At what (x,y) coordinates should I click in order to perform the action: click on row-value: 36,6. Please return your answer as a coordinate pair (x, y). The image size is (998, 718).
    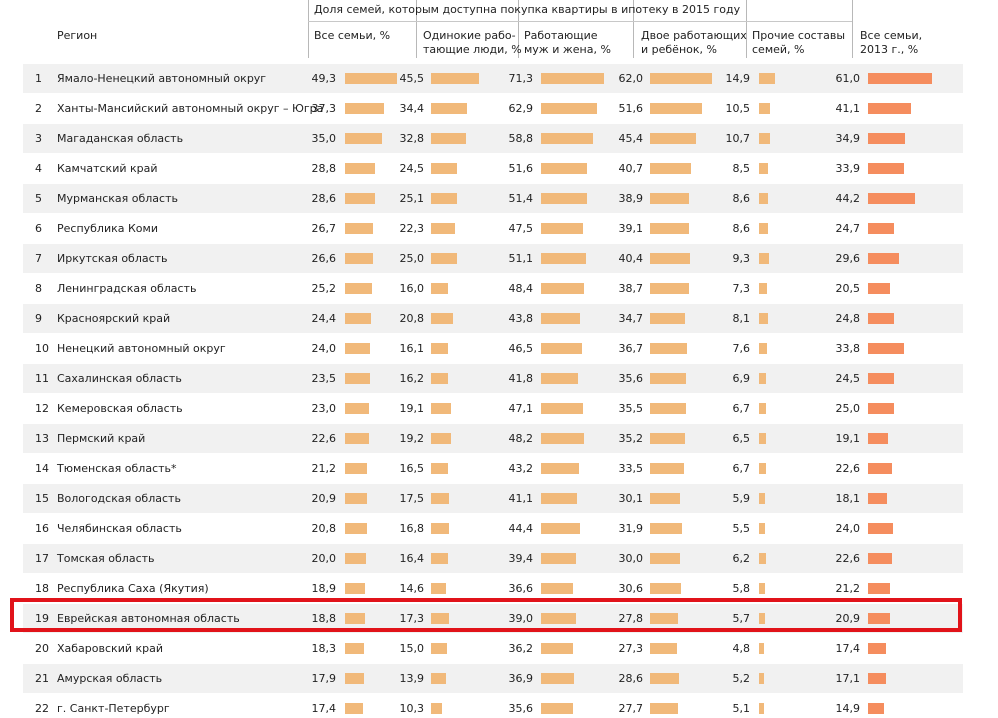
    Looking at the image, I should click on (521, 588).